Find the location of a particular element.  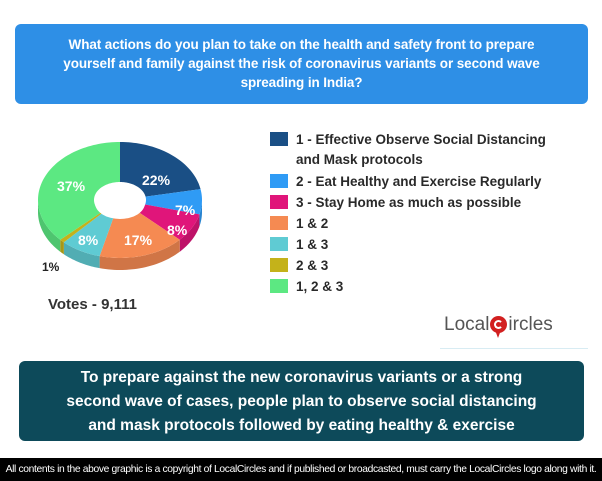

pct-label-23: 1% is located at coordinates (51, 267).